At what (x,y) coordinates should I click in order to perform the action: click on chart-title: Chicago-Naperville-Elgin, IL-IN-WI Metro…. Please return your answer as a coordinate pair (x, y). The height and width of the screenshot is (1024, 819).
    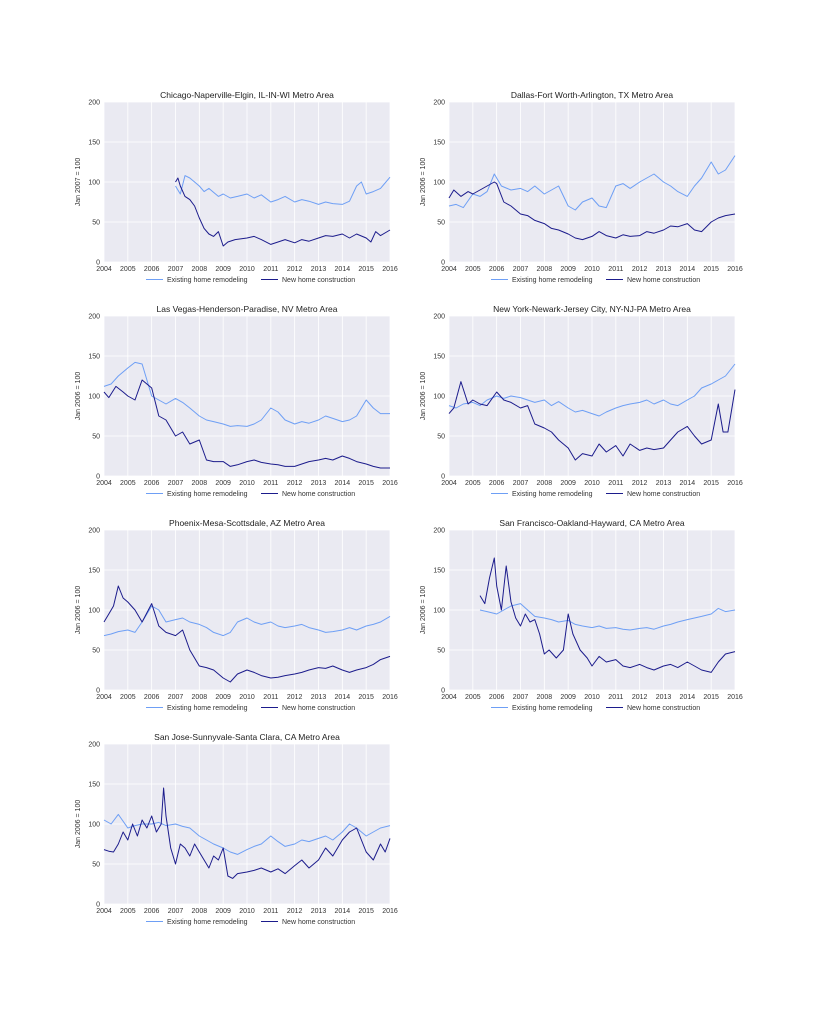
    Looking at the image, I should click on (247, 95).